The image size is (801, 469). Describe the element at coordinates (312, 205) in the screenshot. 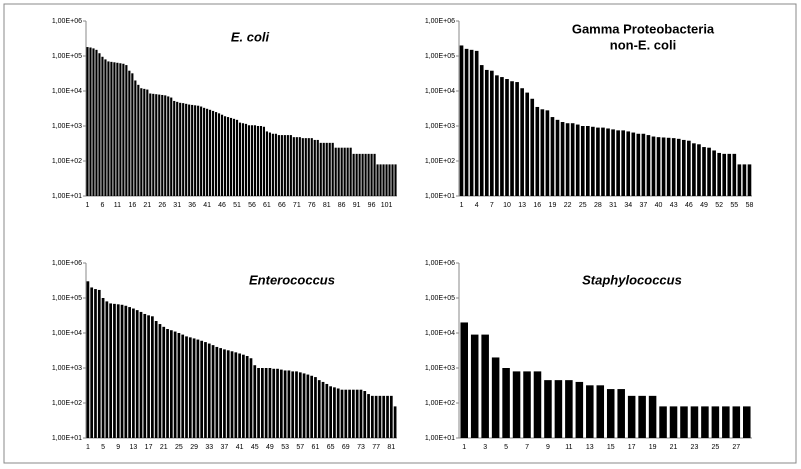

I see `x-tick-label: 76` at that location.